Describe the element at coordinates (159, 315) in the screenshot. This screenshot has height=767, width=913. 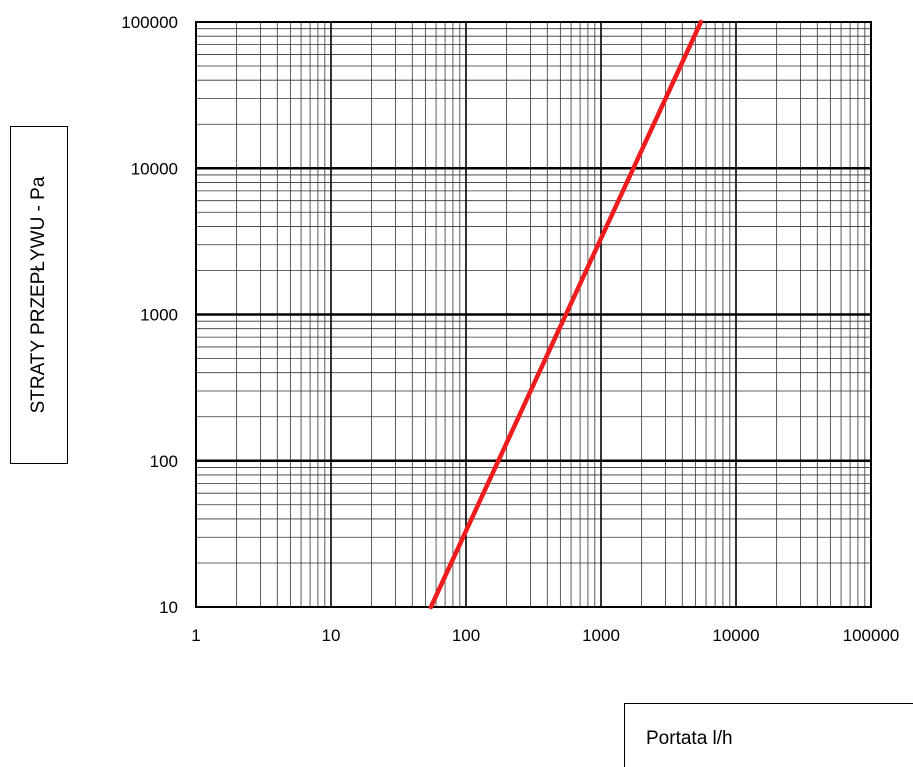
I see `y-tick-label: 1000` at that location.